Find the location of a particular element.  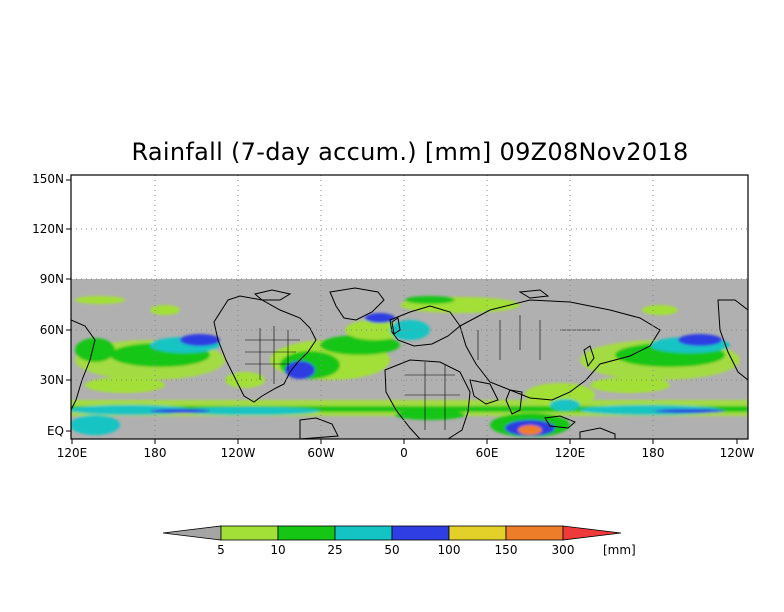

lon-label: 60E is located at coordinates (487, 453).